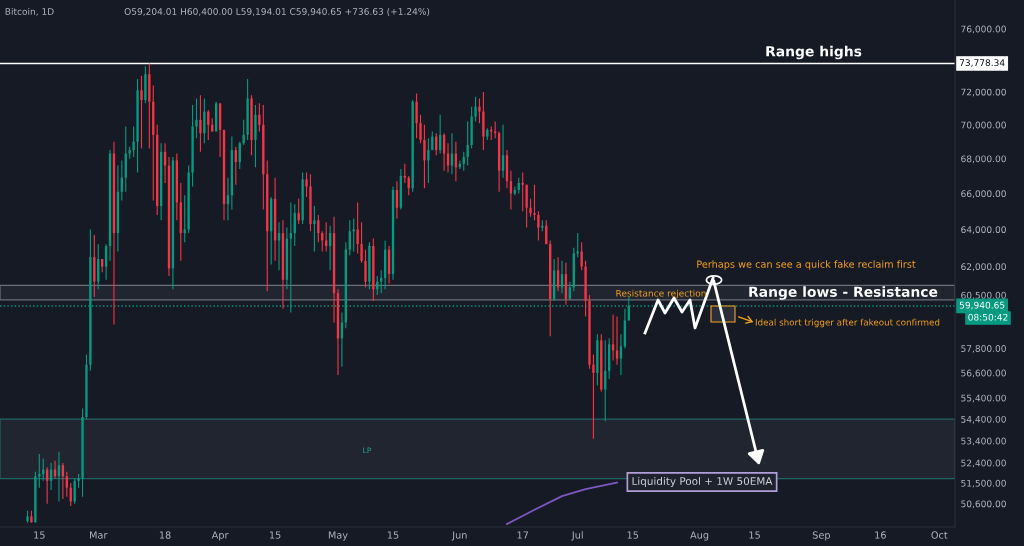  I want to click on text: O59,204.01 H60,400.00 L59,194.01 C59,940.65 +736.63 (+1.24%), so click(277, 11).